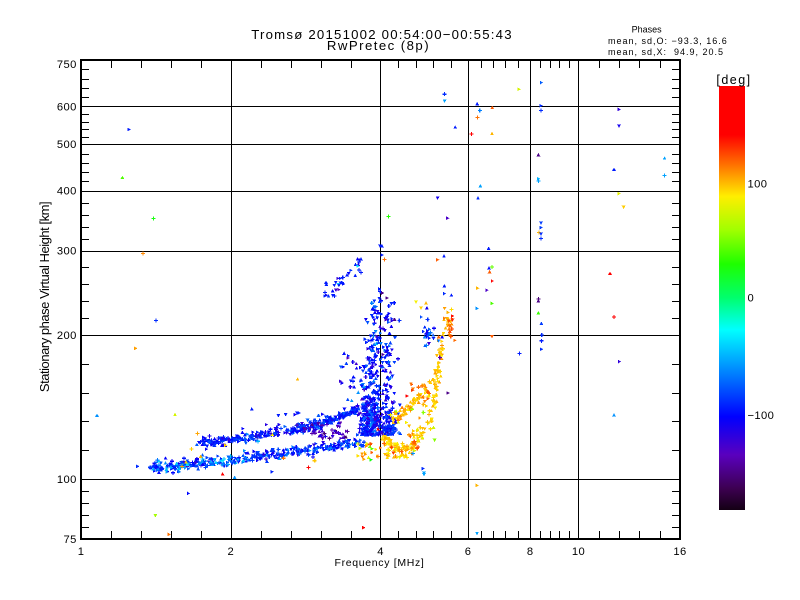 Image resolution: width=800 pixels, height=600 pixels. Describe the element at coordinates (733, 80) in the screenshot. I see `svg-text: [deg]` at that location.